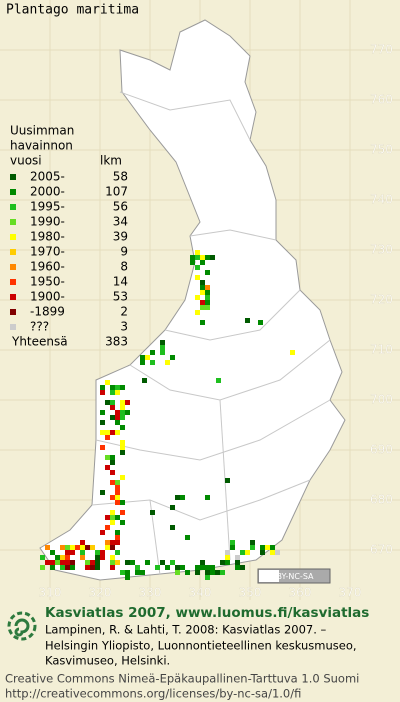 The image size is (400, 702). Describe the element at coordinates (150, 593) in the screenshot. I see `east-label: 330` at that location.